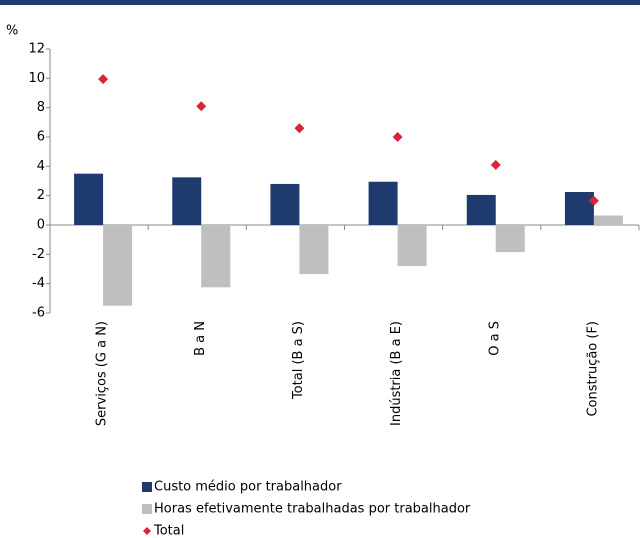  What do you see at coordinates (592, 369) in the screenshot?
I see `x-tick-label: Construção (F)` at bounding box center [592, 369].